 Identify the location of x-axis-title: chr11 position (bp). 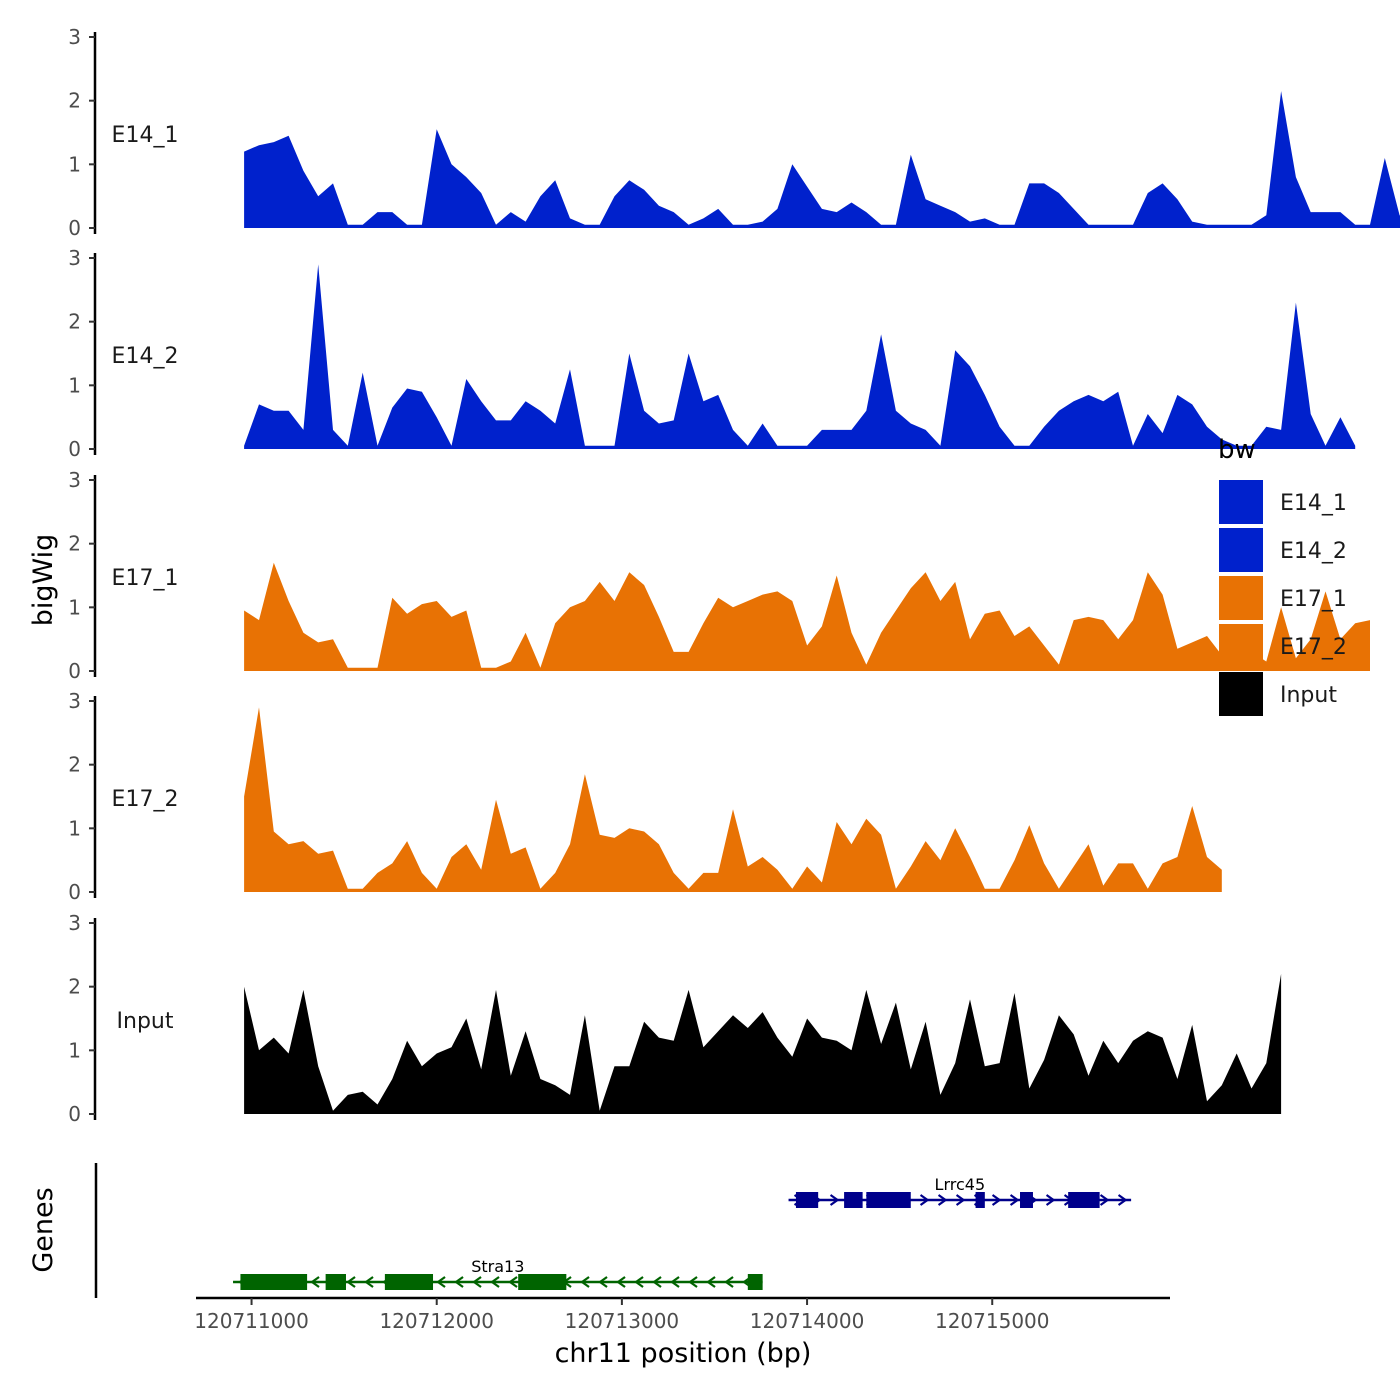
(683, 1353).